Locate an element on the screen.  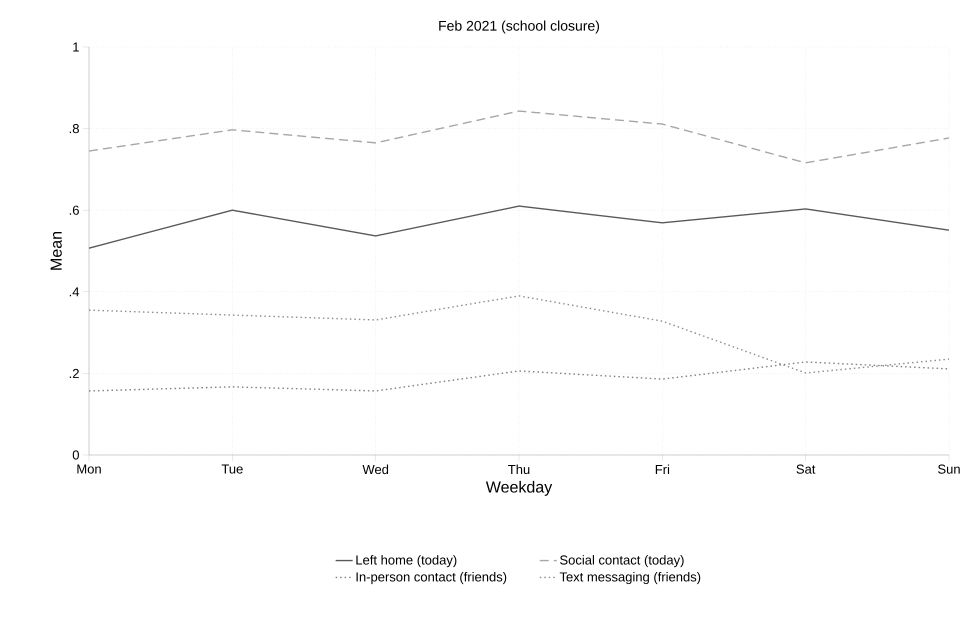
y-tick-label: 1 is located at coordinates (76, 47).